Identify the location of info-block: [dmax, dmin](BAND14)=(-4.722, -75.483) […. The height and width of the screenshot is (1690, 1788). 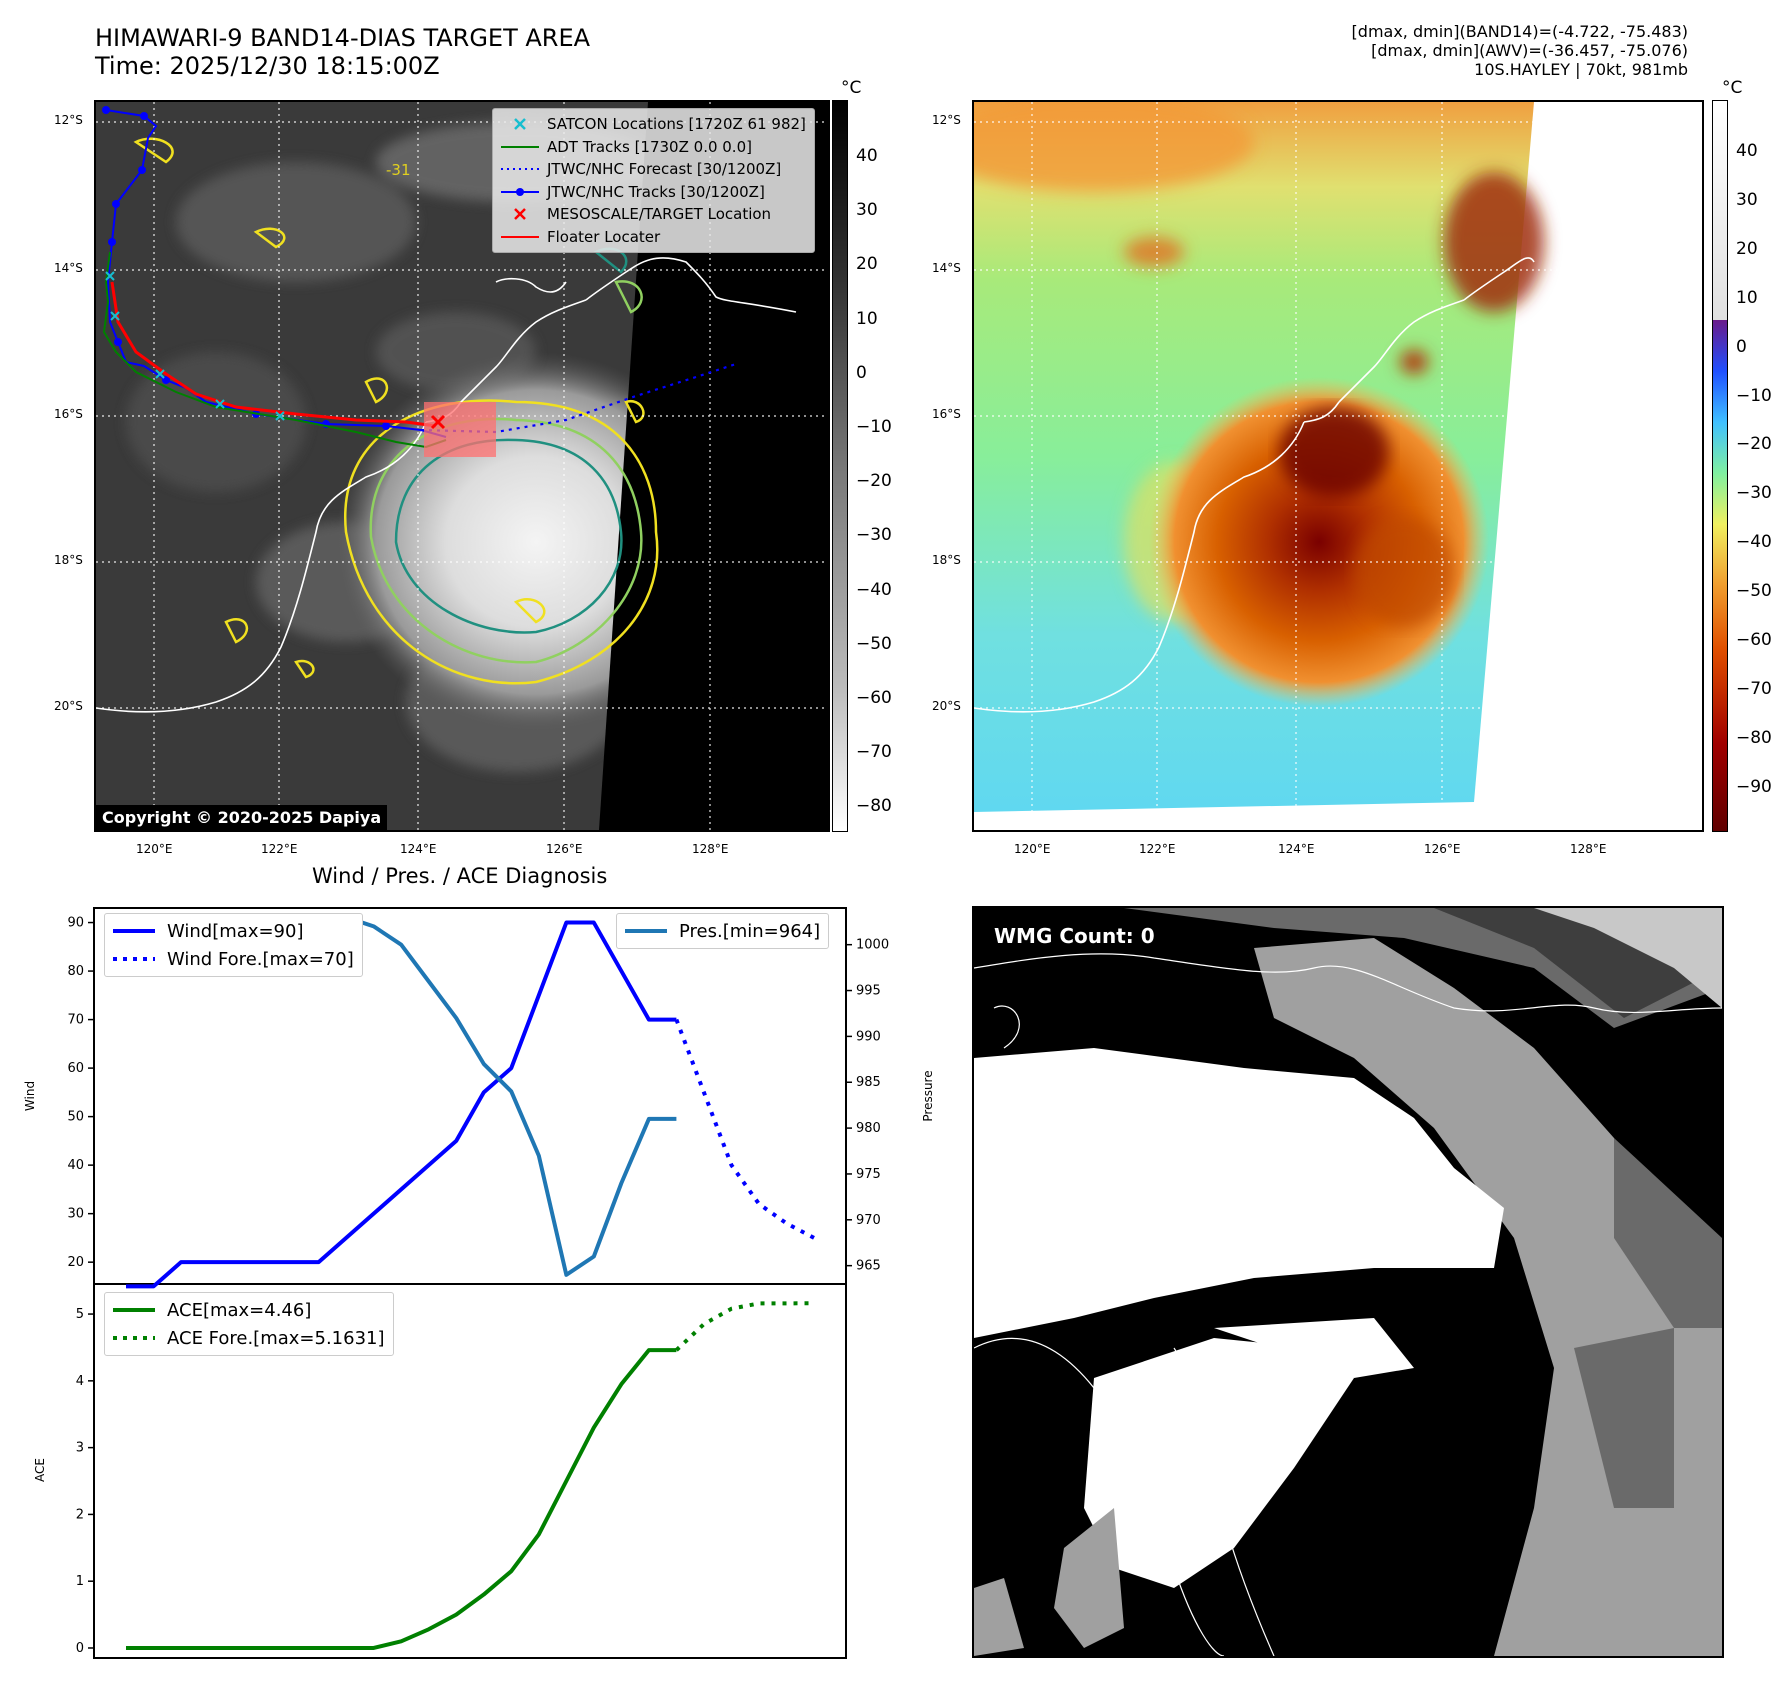
(1520, 50).